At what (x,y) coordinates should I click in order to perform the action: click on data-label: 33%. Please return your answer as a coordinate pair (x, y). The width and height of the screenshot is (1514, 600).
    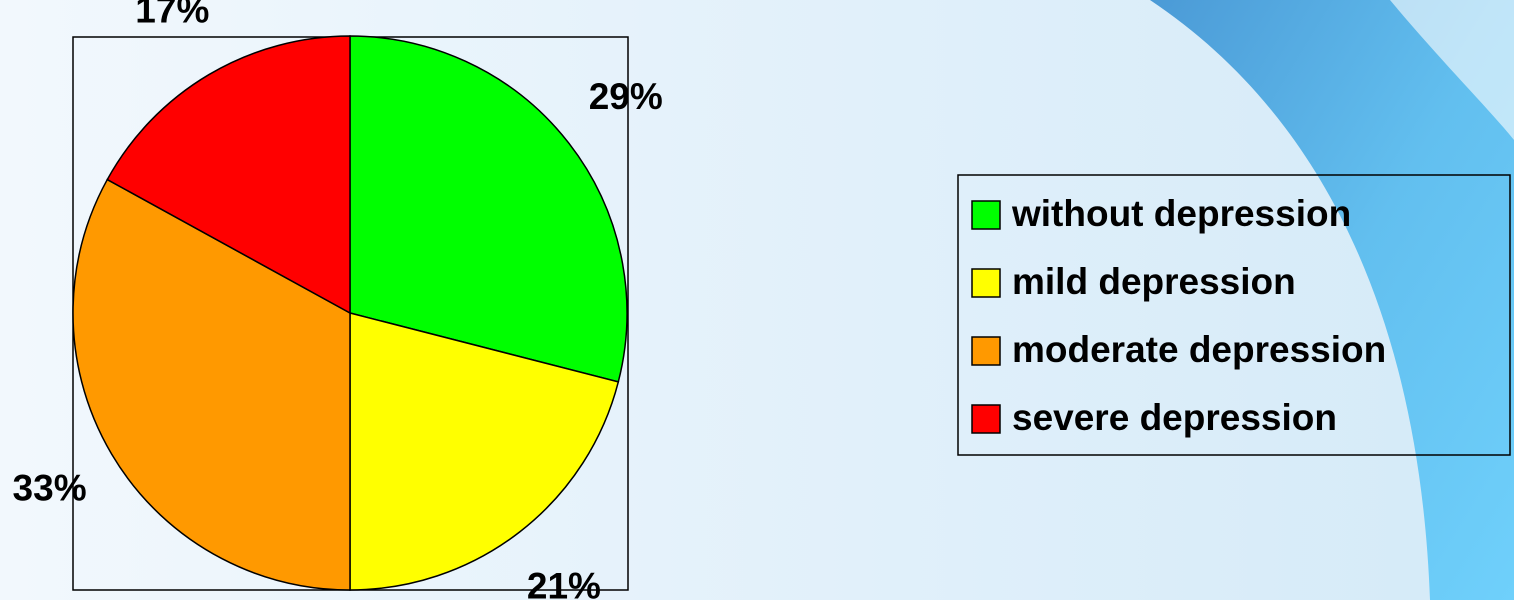
    Looking at the image, I should click on (50, 487).